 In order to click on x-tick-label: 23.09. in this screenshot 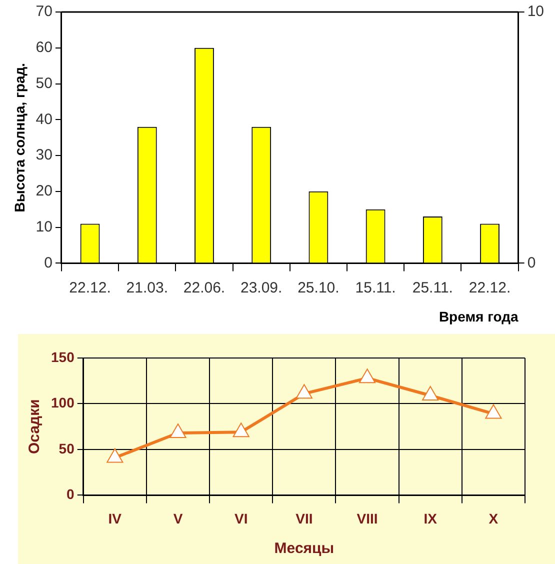, I will do `click(261, 287)`.